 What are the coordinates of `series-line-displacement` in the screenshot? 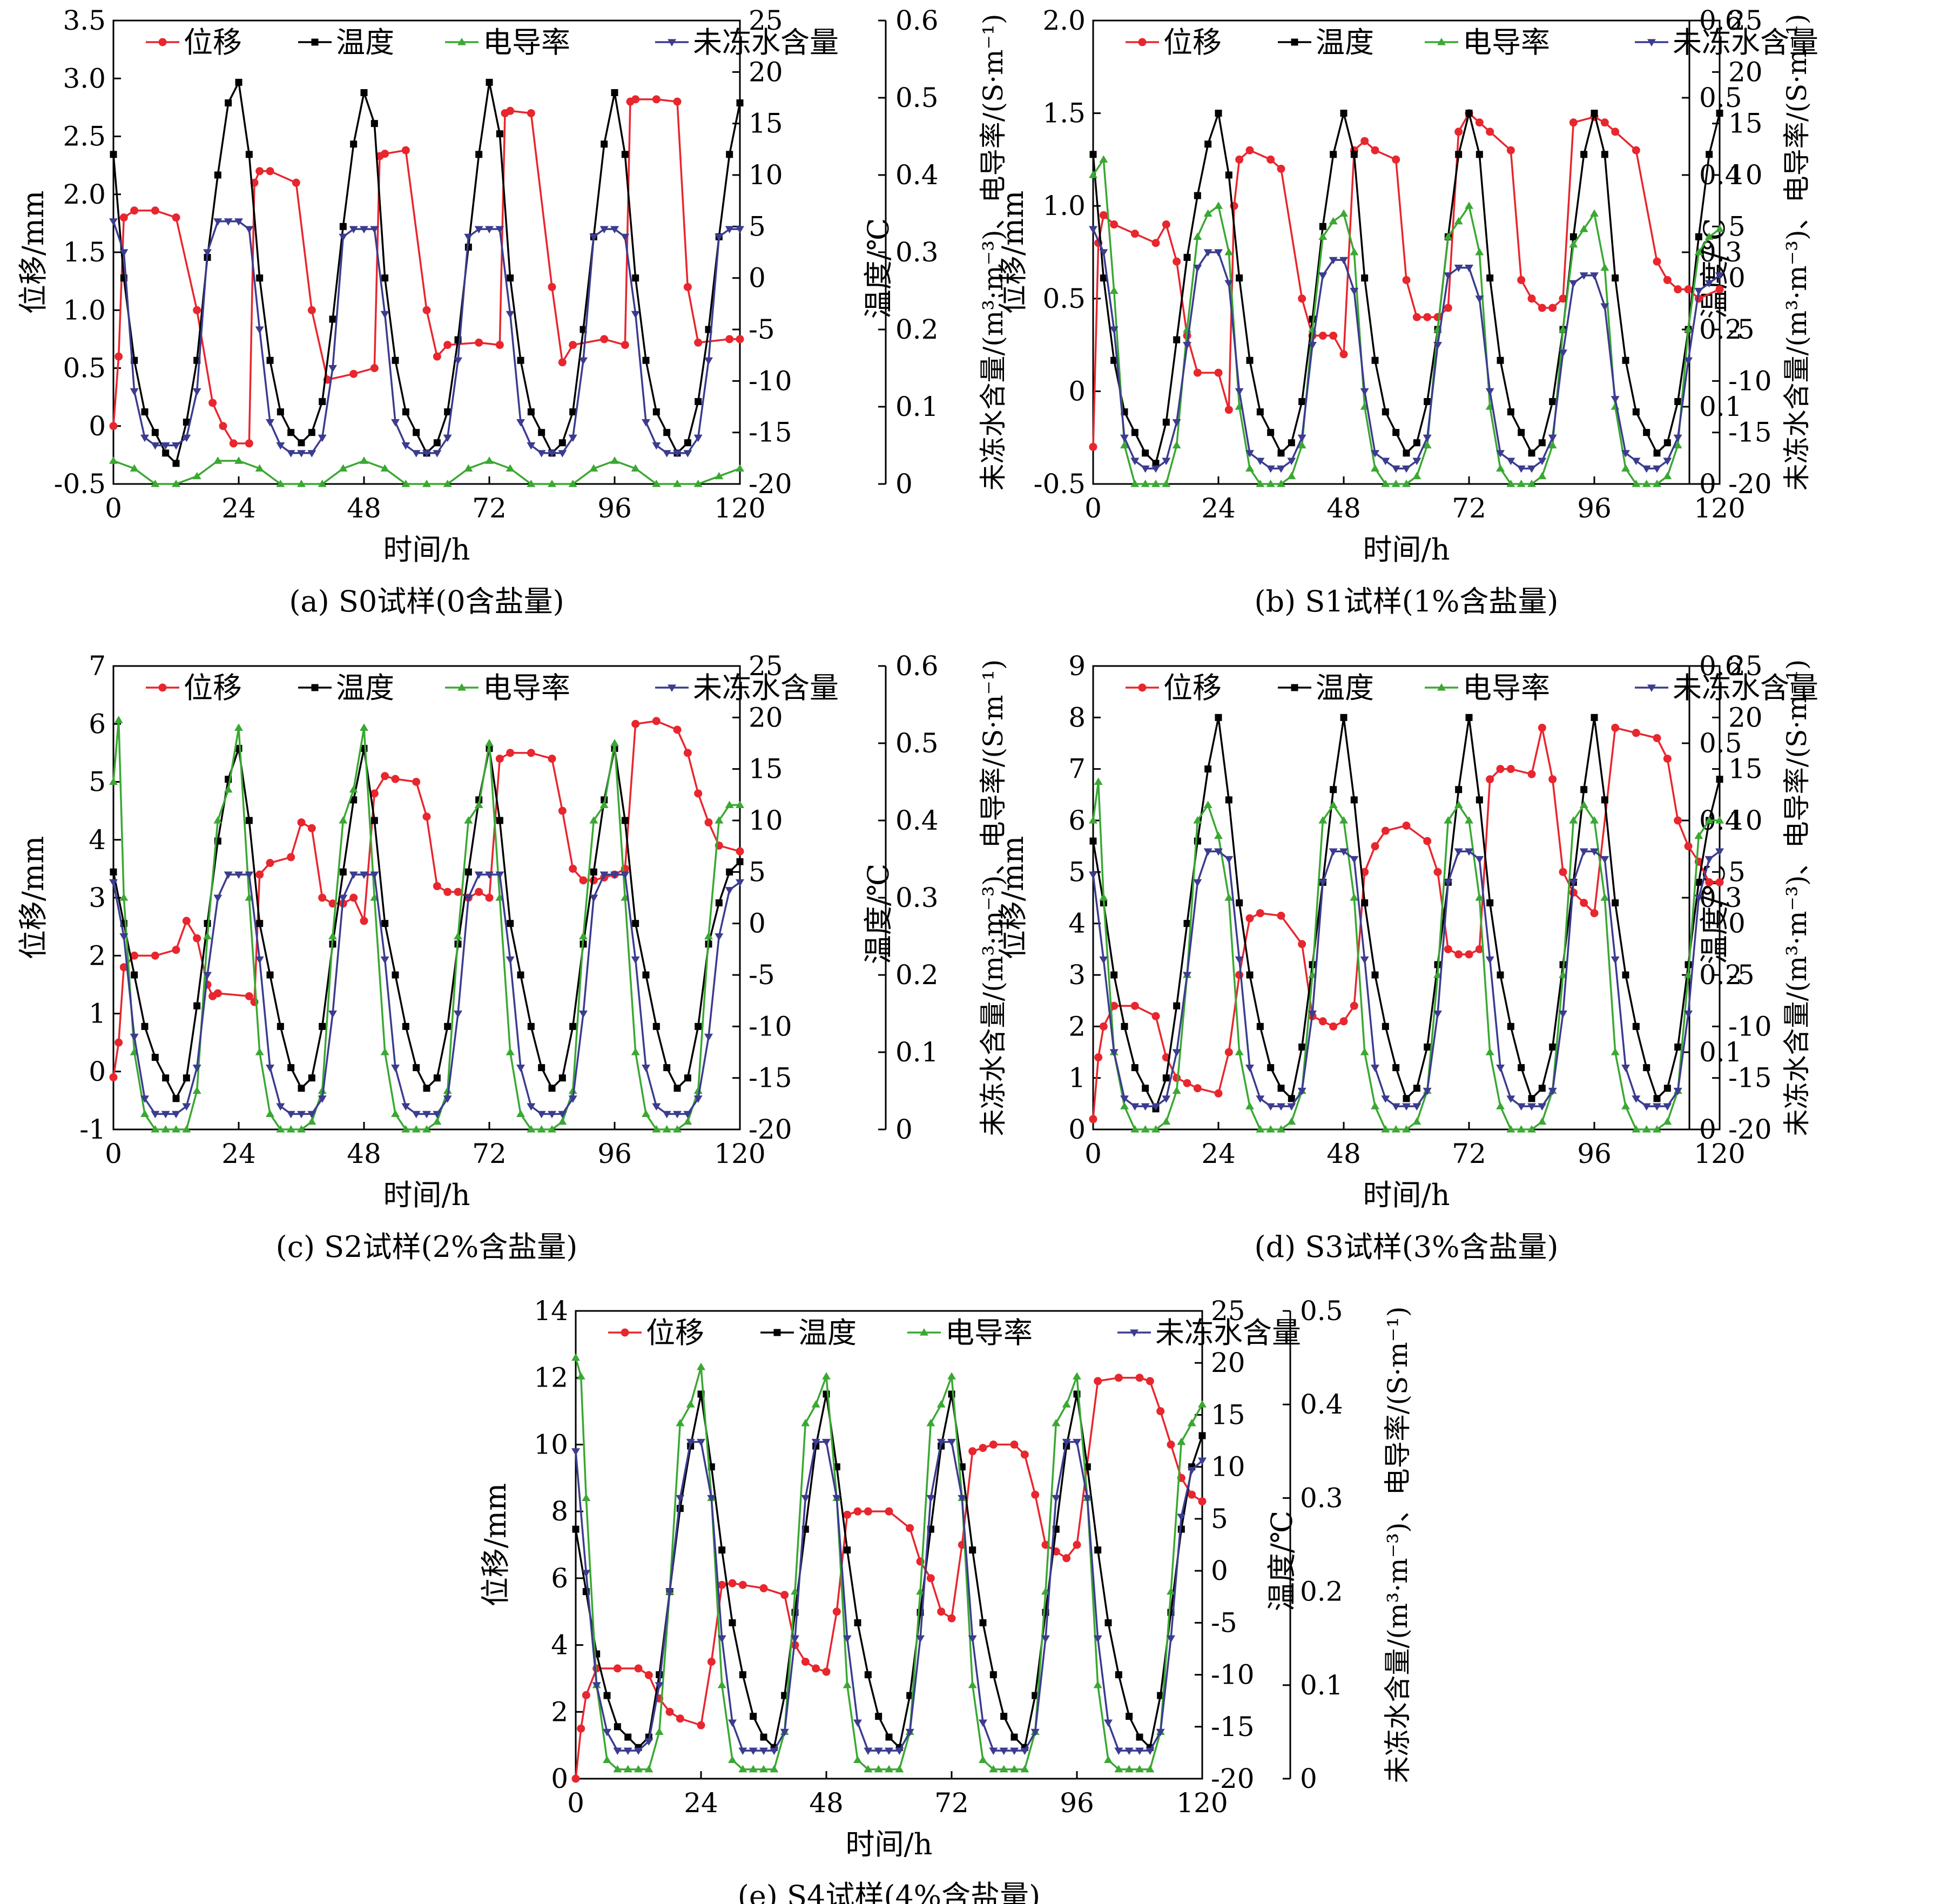 It's located at (1406, 280).